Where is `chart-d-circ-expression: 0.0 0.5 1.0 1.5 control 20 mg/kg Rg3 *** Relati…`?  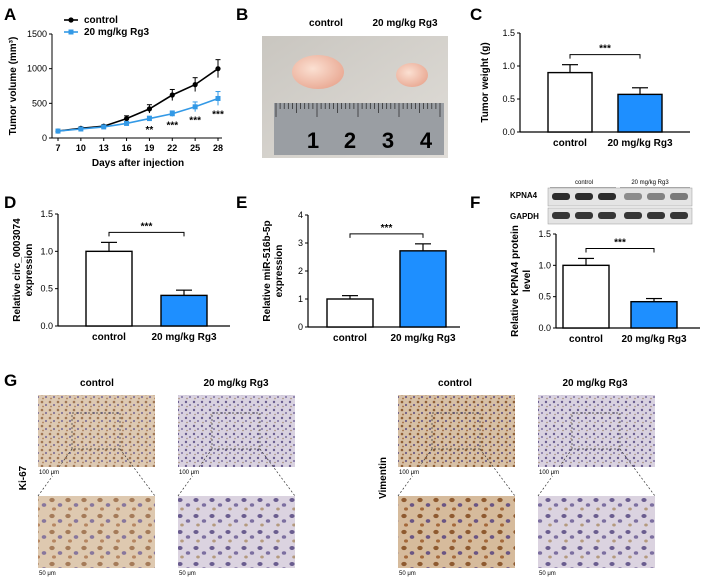 chart-d-circ-expression: 0.0 0.5 1.0 1.5 control 20 mg/kg Rg3 *** Relati… is located at coordinates (121, 276).